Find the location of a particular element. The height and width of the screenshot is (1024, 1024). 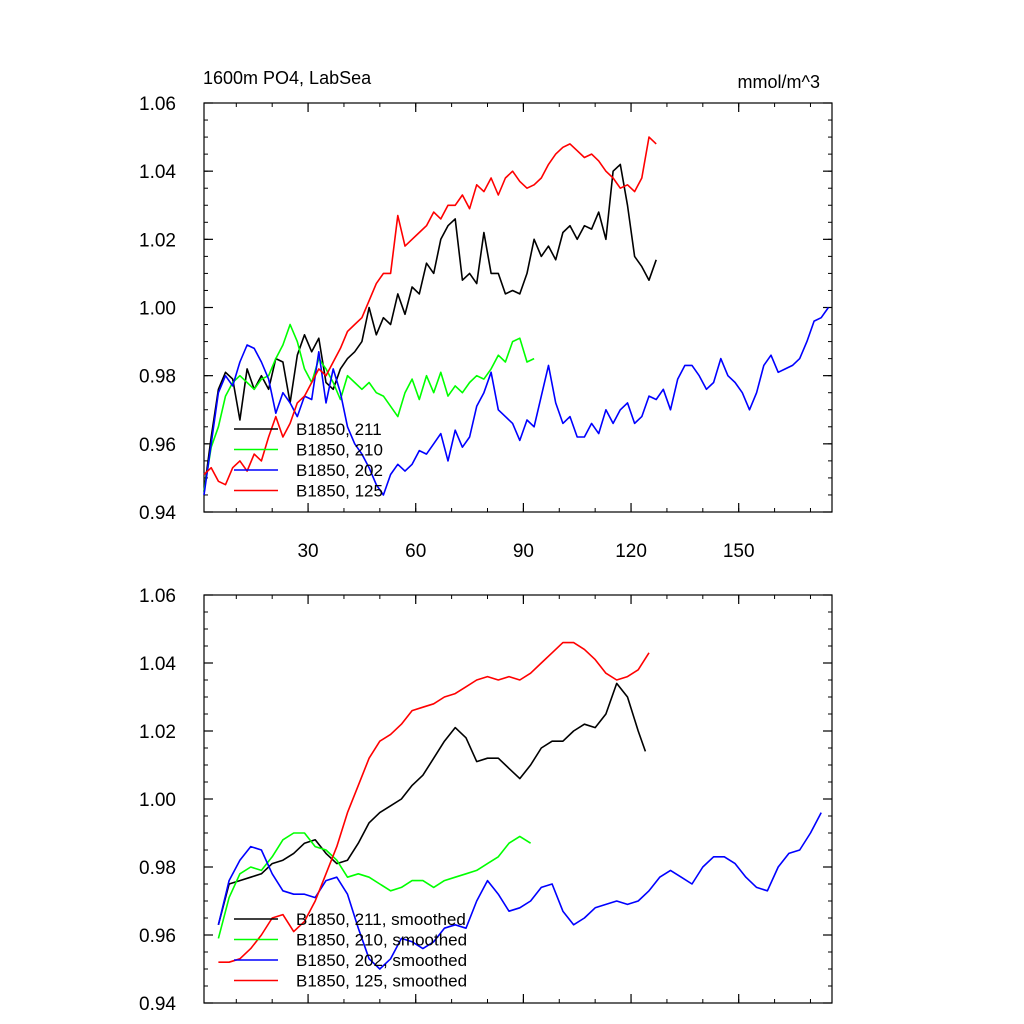

legend-label: B1850, 210 is located at coordinates (339, 450).